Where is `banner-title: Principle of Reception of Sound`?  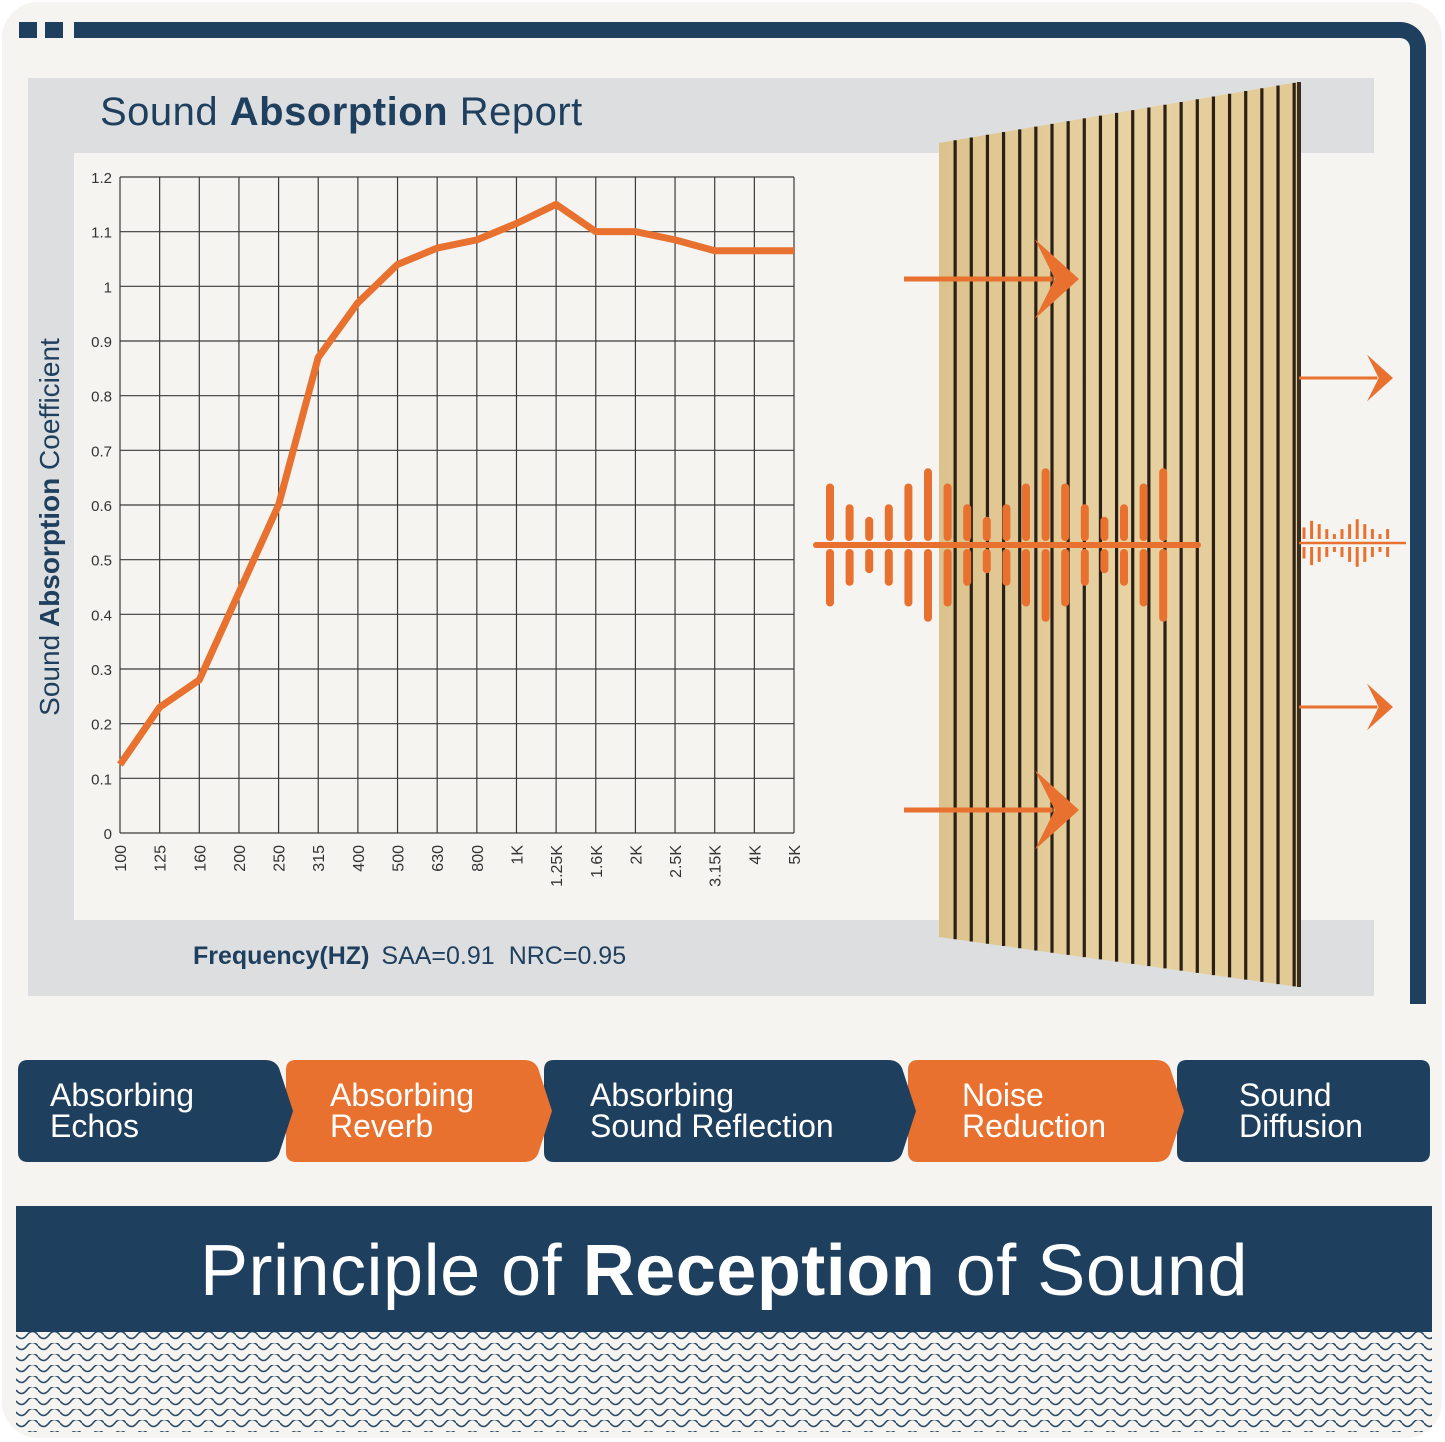
banner-title: Principle of Reception of Sound is located at coordinates (724, 1271).